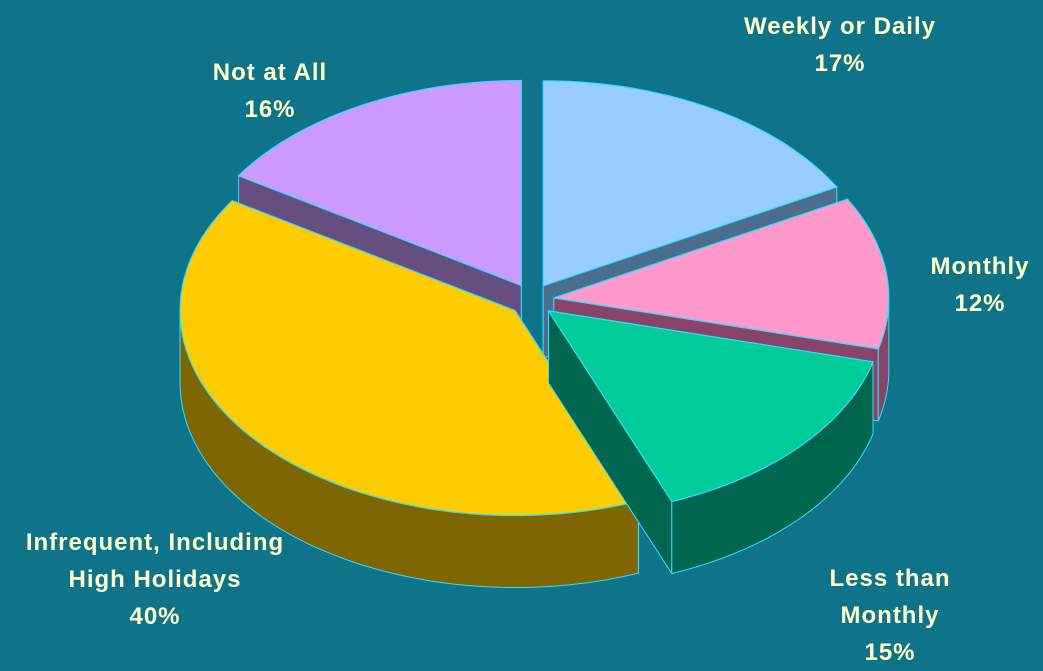 This screenshot has height=671, width=1043. What do you see at coordinates (840, 26) in the screenshot?
I see `label-name: Weekly or Daily` at bounding box center [840, 26].